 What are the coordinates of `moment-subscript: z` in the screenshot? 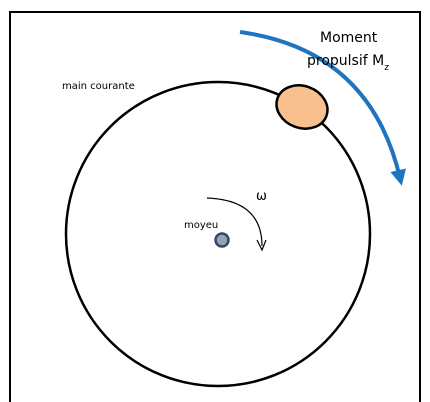 It's located at (386, 68).